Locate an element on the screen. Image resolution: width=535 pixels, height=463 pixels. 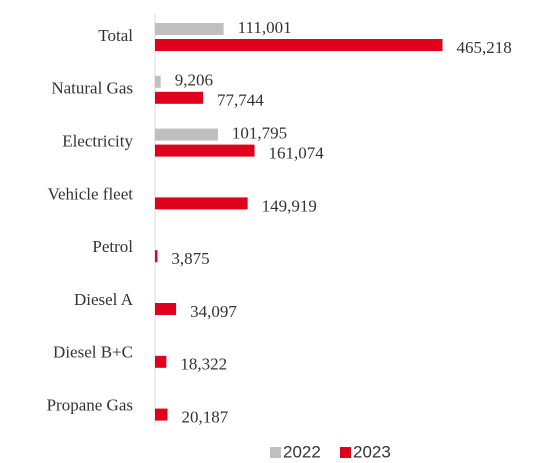
value-label: 149,919 is located at coordinates (289, 205).